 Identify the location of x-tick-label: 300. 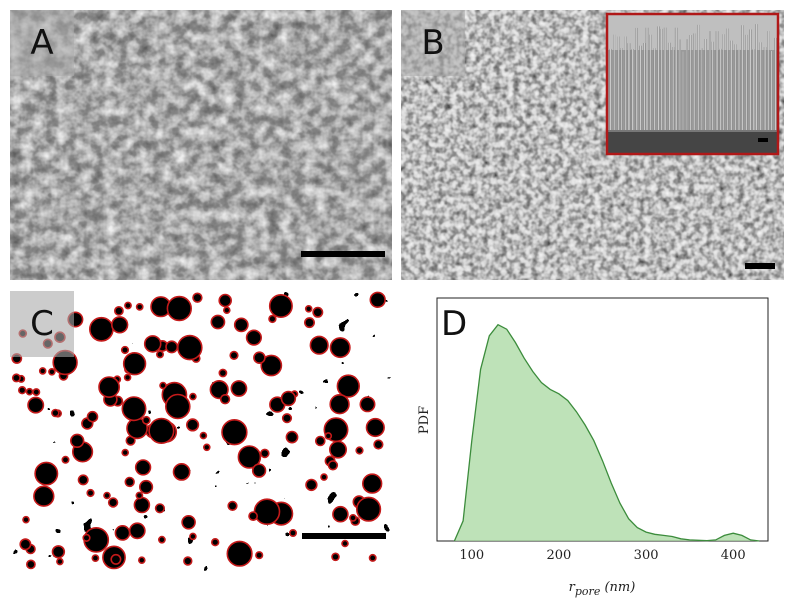
(646, 555).